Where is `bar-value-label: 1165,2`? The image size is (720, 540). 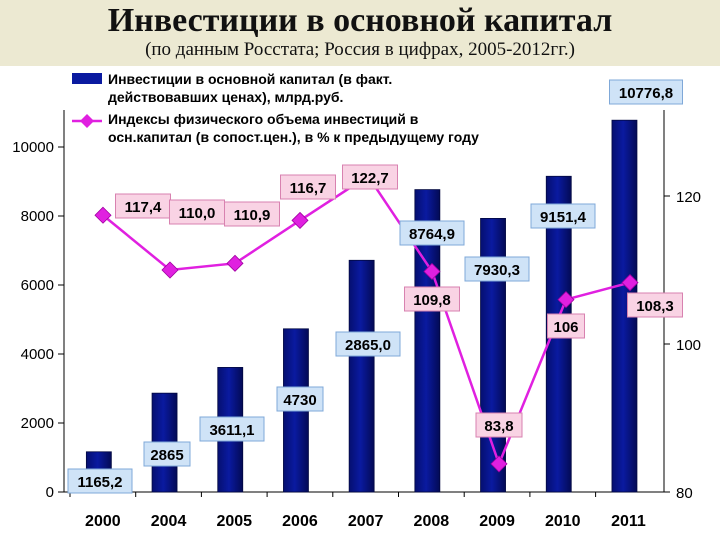
bar-value-label: 1165,2 is located at coordinates (99, 482).